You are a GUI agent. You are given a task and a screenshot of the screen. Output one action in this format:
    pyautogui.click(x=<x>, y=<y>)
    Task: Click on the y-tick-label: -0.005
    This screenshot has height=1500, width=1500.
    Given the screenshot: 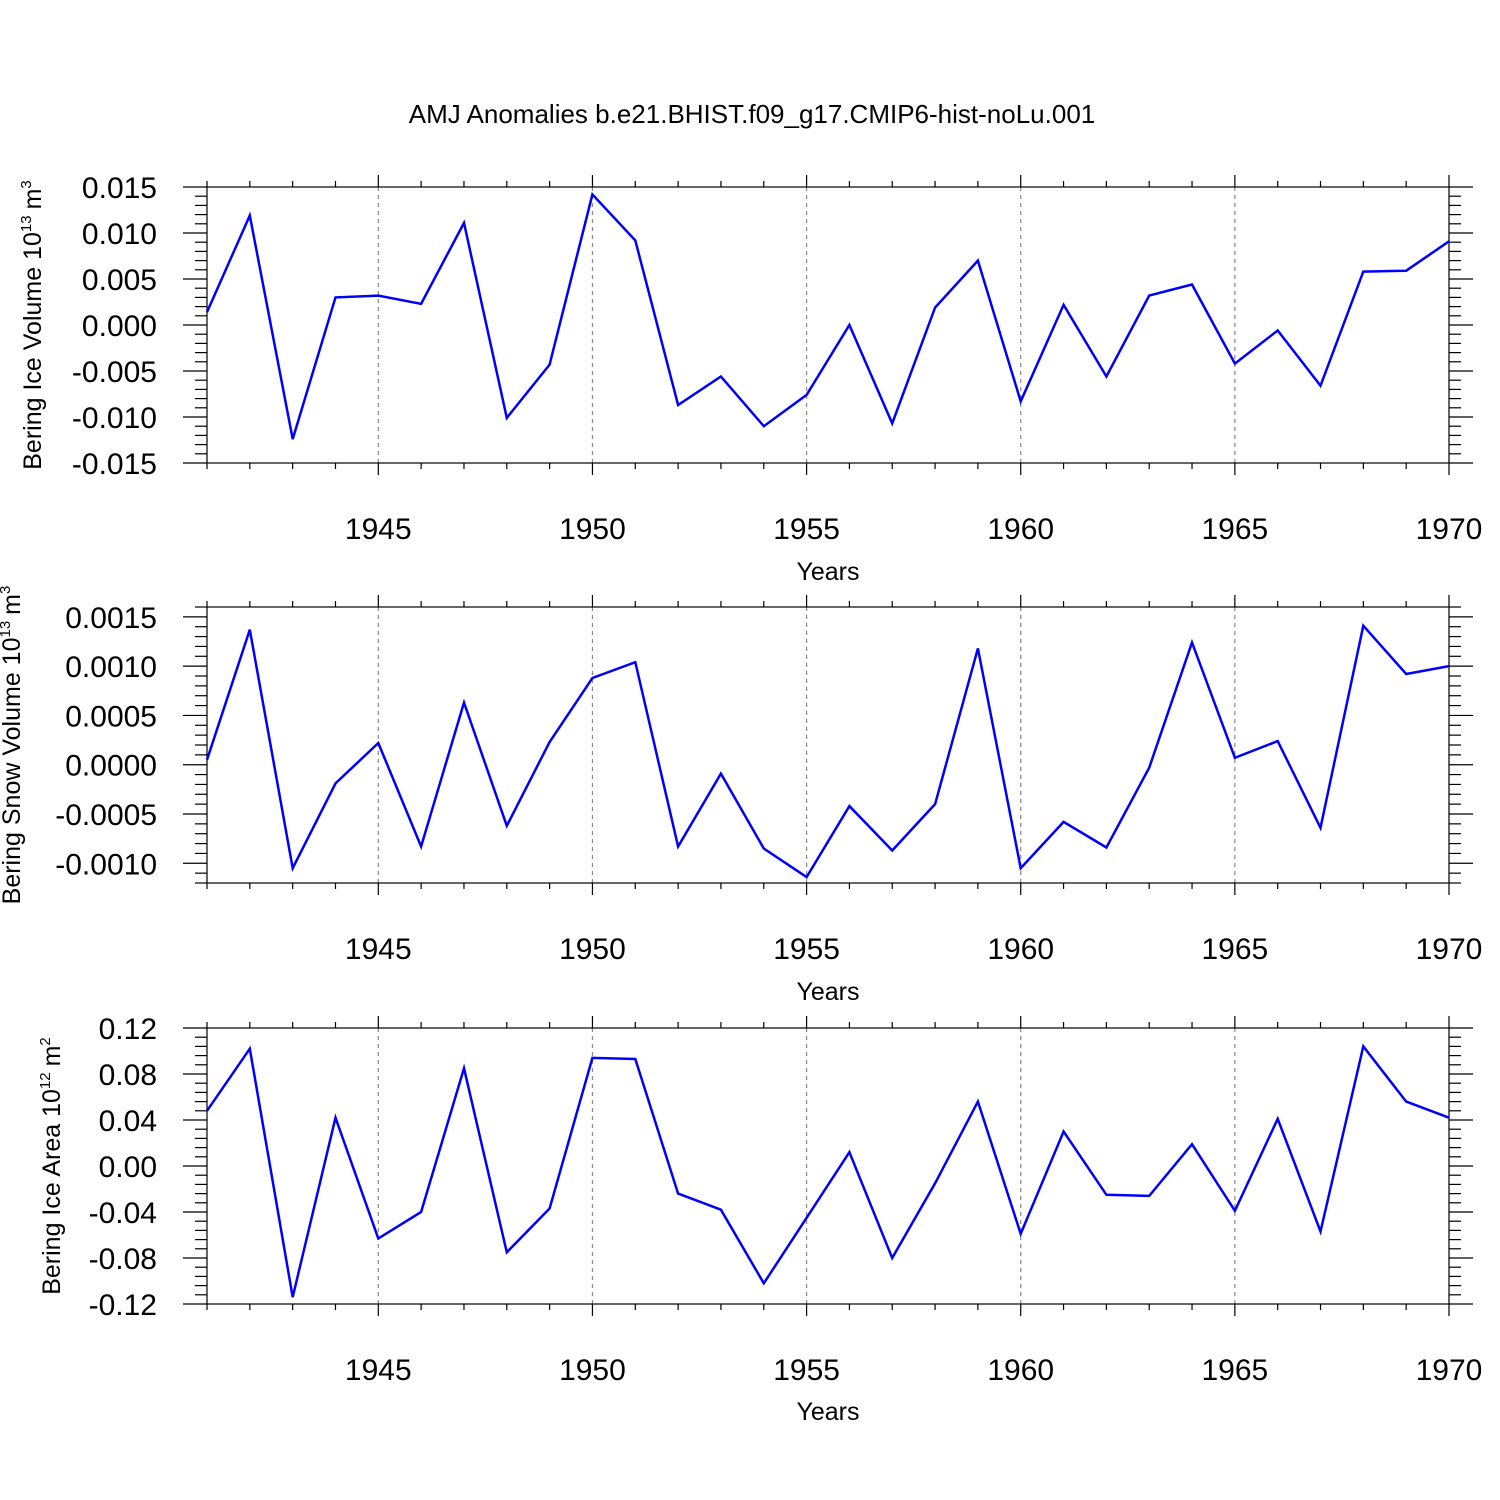 What is the action you would take?
    pyautogui.click(x=114, y=372)
    